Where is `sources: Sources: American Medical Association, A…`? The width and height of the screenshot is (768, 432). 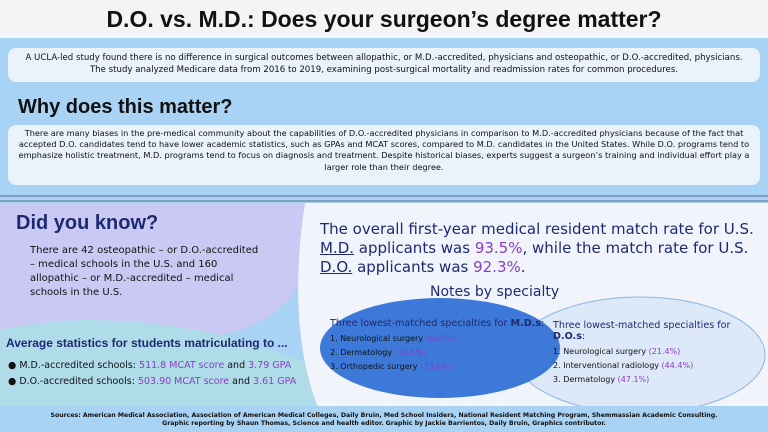 sources: Sources: American Medical Association, A… is located at coordinates (384, 415).